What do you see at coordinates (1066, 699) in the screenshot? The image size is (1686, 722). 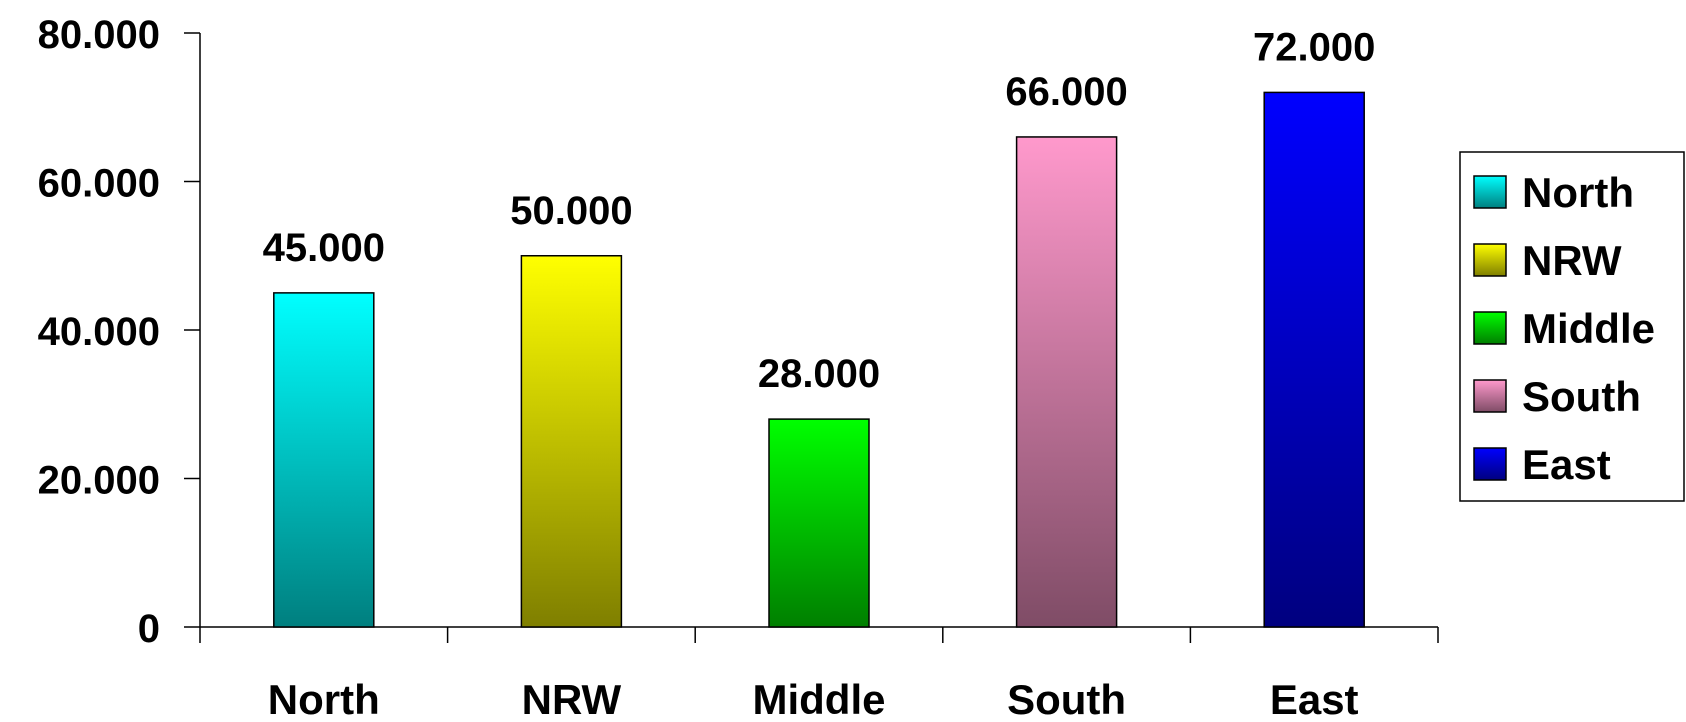 I see `x-tick-label-south: South` at bounding box center [1066, 699].